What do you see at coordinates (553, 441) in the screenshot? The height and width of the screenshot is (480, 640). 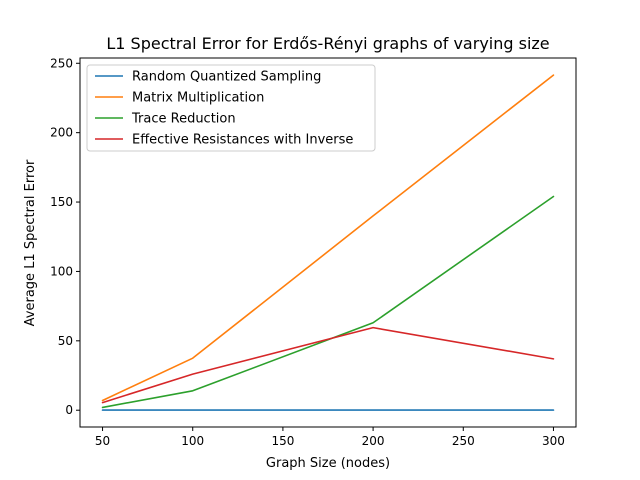 I see `x-tick-label: 300` at bounding box center [553, 441].